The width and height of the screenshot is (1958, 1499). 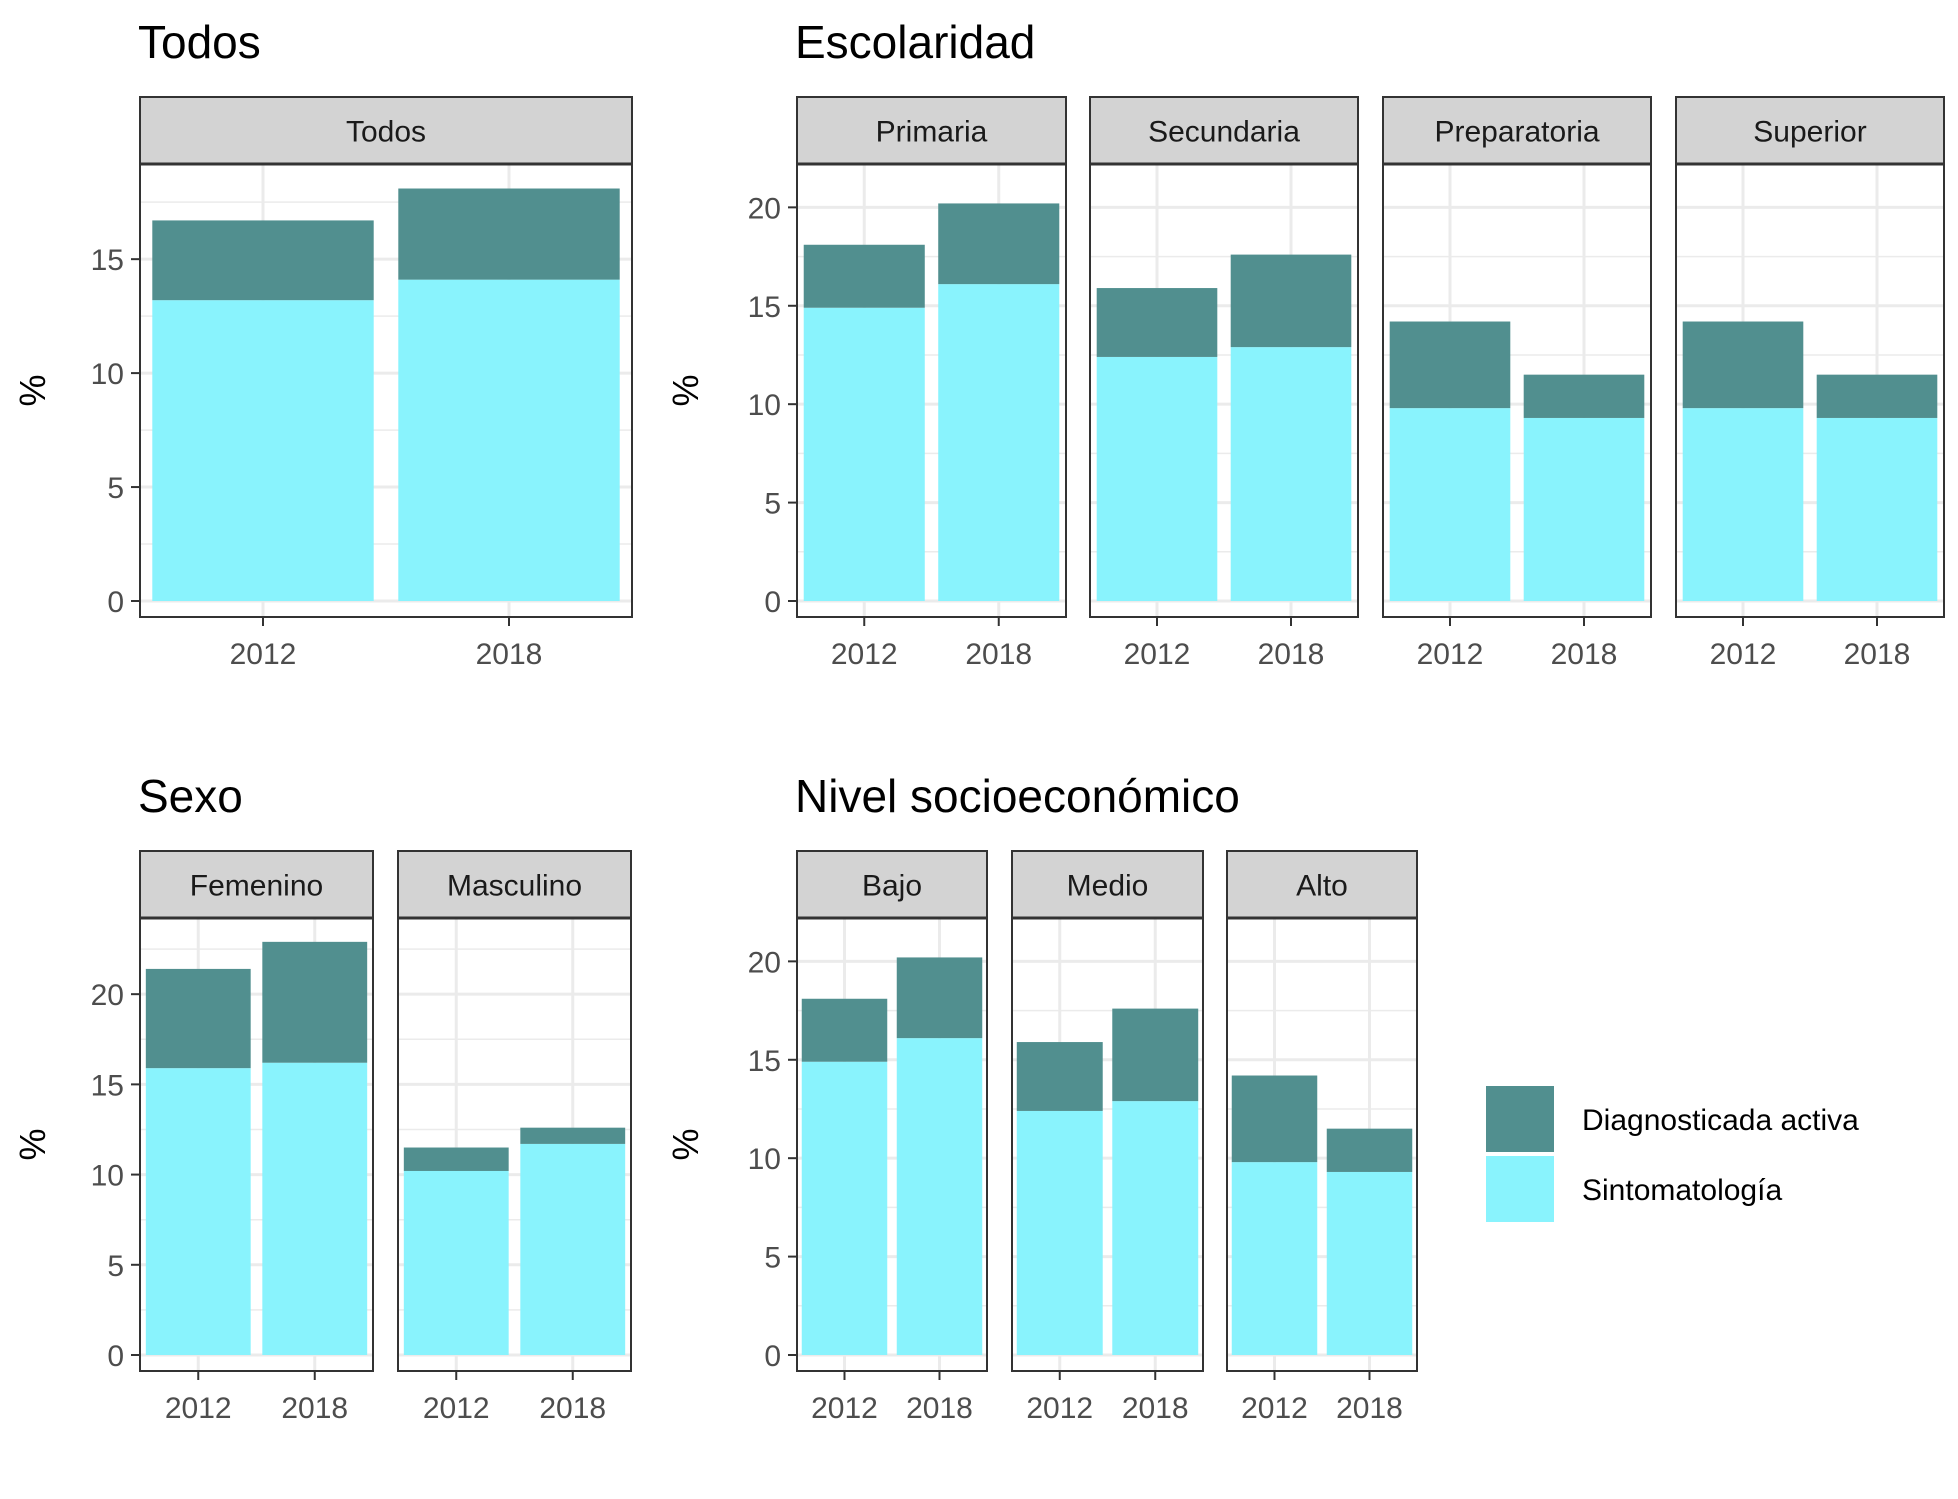 I want to click on facet-panel-masculino: Masculino 2012 2018, so click(x=514, y=1137).